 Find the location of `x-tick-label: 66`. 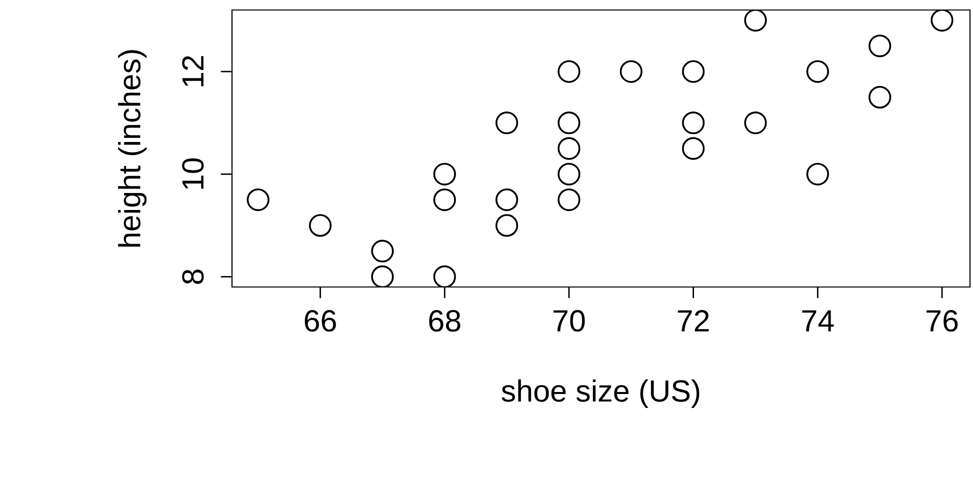

x-tick-label: 66 is located at coordinates (320, 321).